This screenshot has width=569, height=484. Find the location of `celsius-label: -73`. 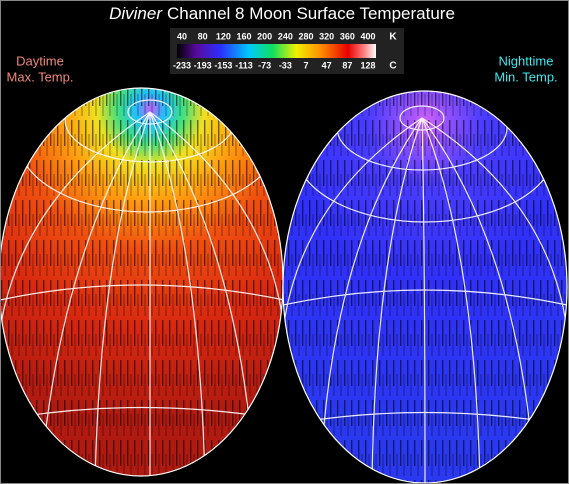

celsius-label: -73 is located at coordinates (264, 65).